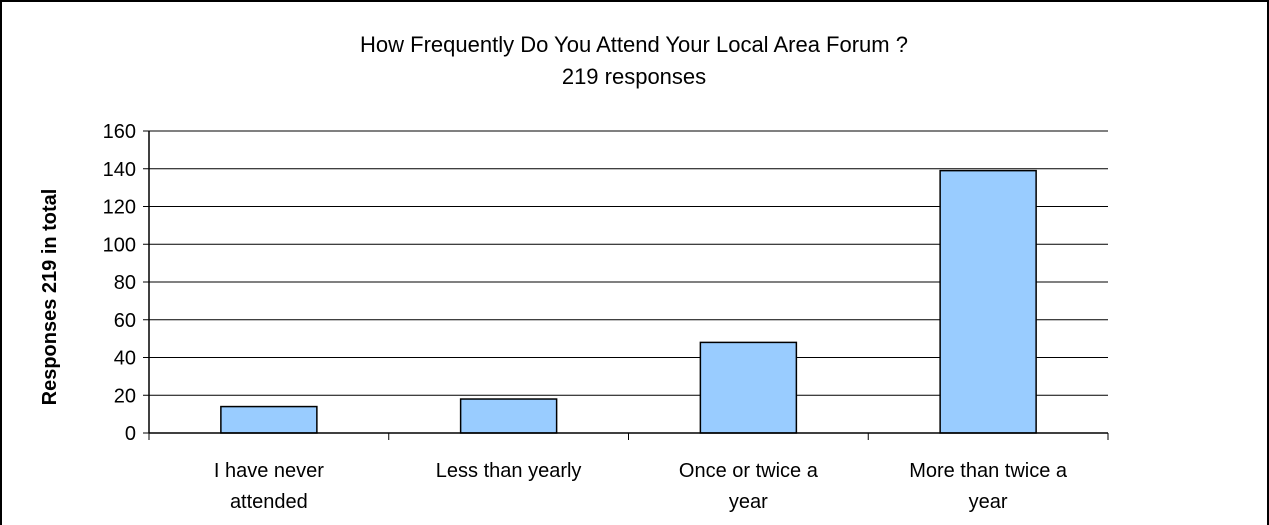 The height and width of the screenshot is (525, 1269). Describe the element at coordinates (125, 321) in the screenshot. I see `y-tick-label: 60` at that location.